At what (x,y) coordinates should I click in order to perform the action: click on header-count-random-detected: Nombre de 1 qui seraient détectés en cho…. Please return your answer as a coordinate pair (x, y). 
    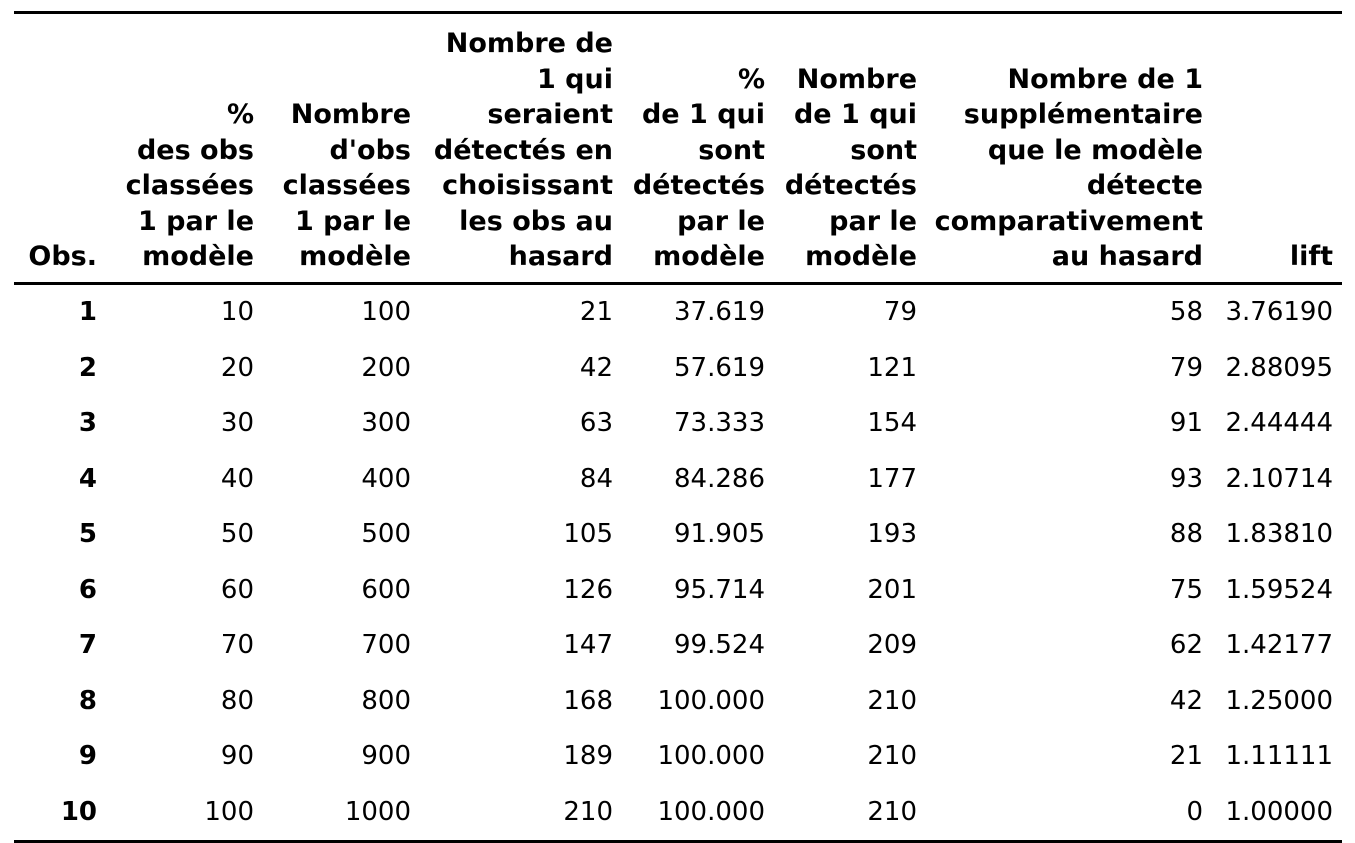
    Looking at the image, I should click on (523, 150).